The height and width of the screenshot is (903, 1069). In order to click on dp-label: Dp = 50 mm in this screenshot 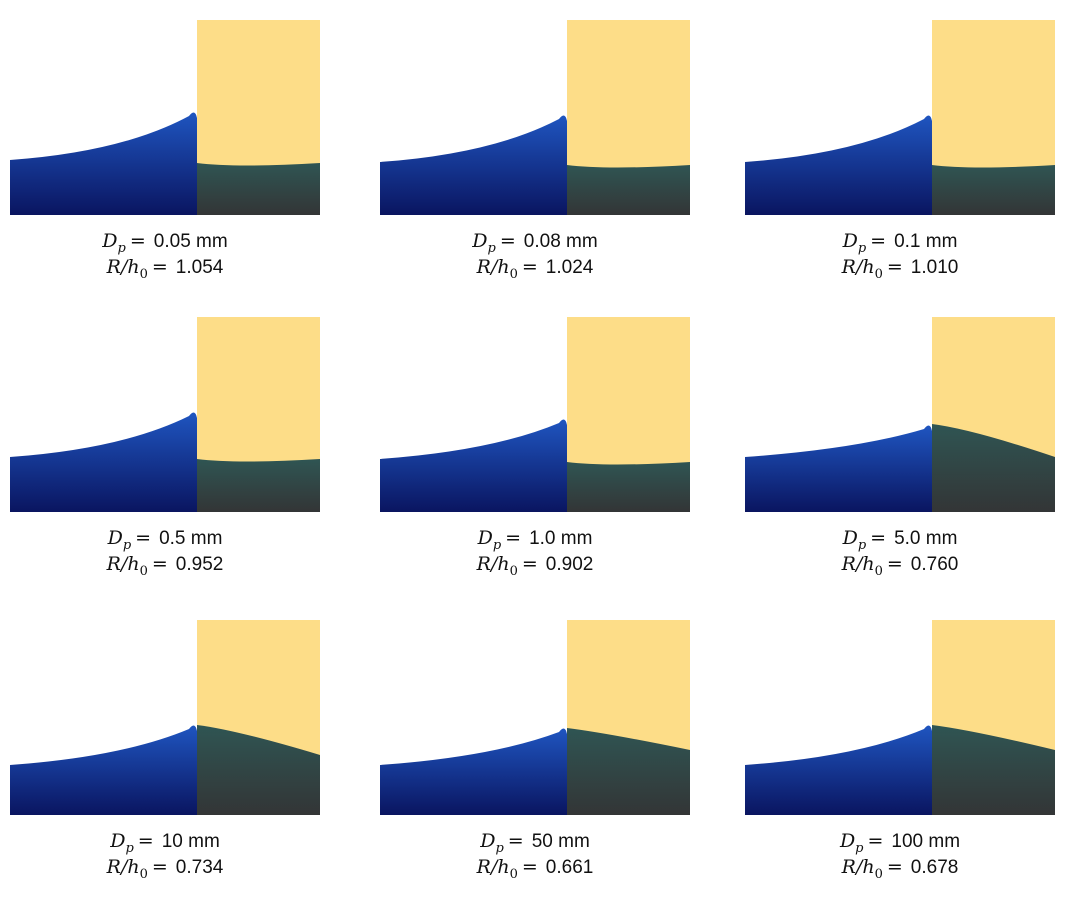, I will do `click(534, 843)`.